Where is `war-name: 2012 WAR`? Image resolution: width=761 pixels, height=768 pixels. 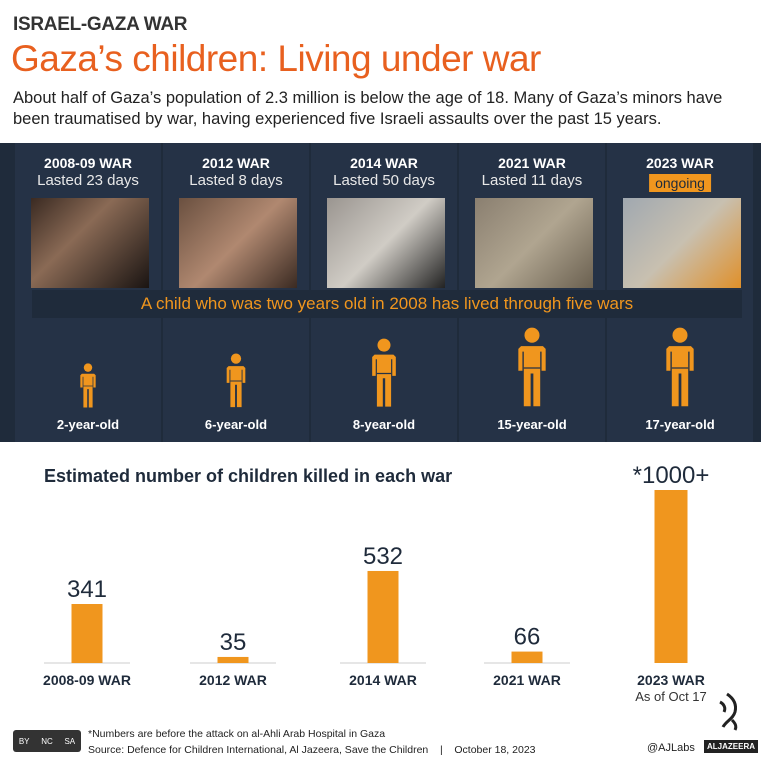 war-name: 2012 WAR is located at coordinates (236, 163).